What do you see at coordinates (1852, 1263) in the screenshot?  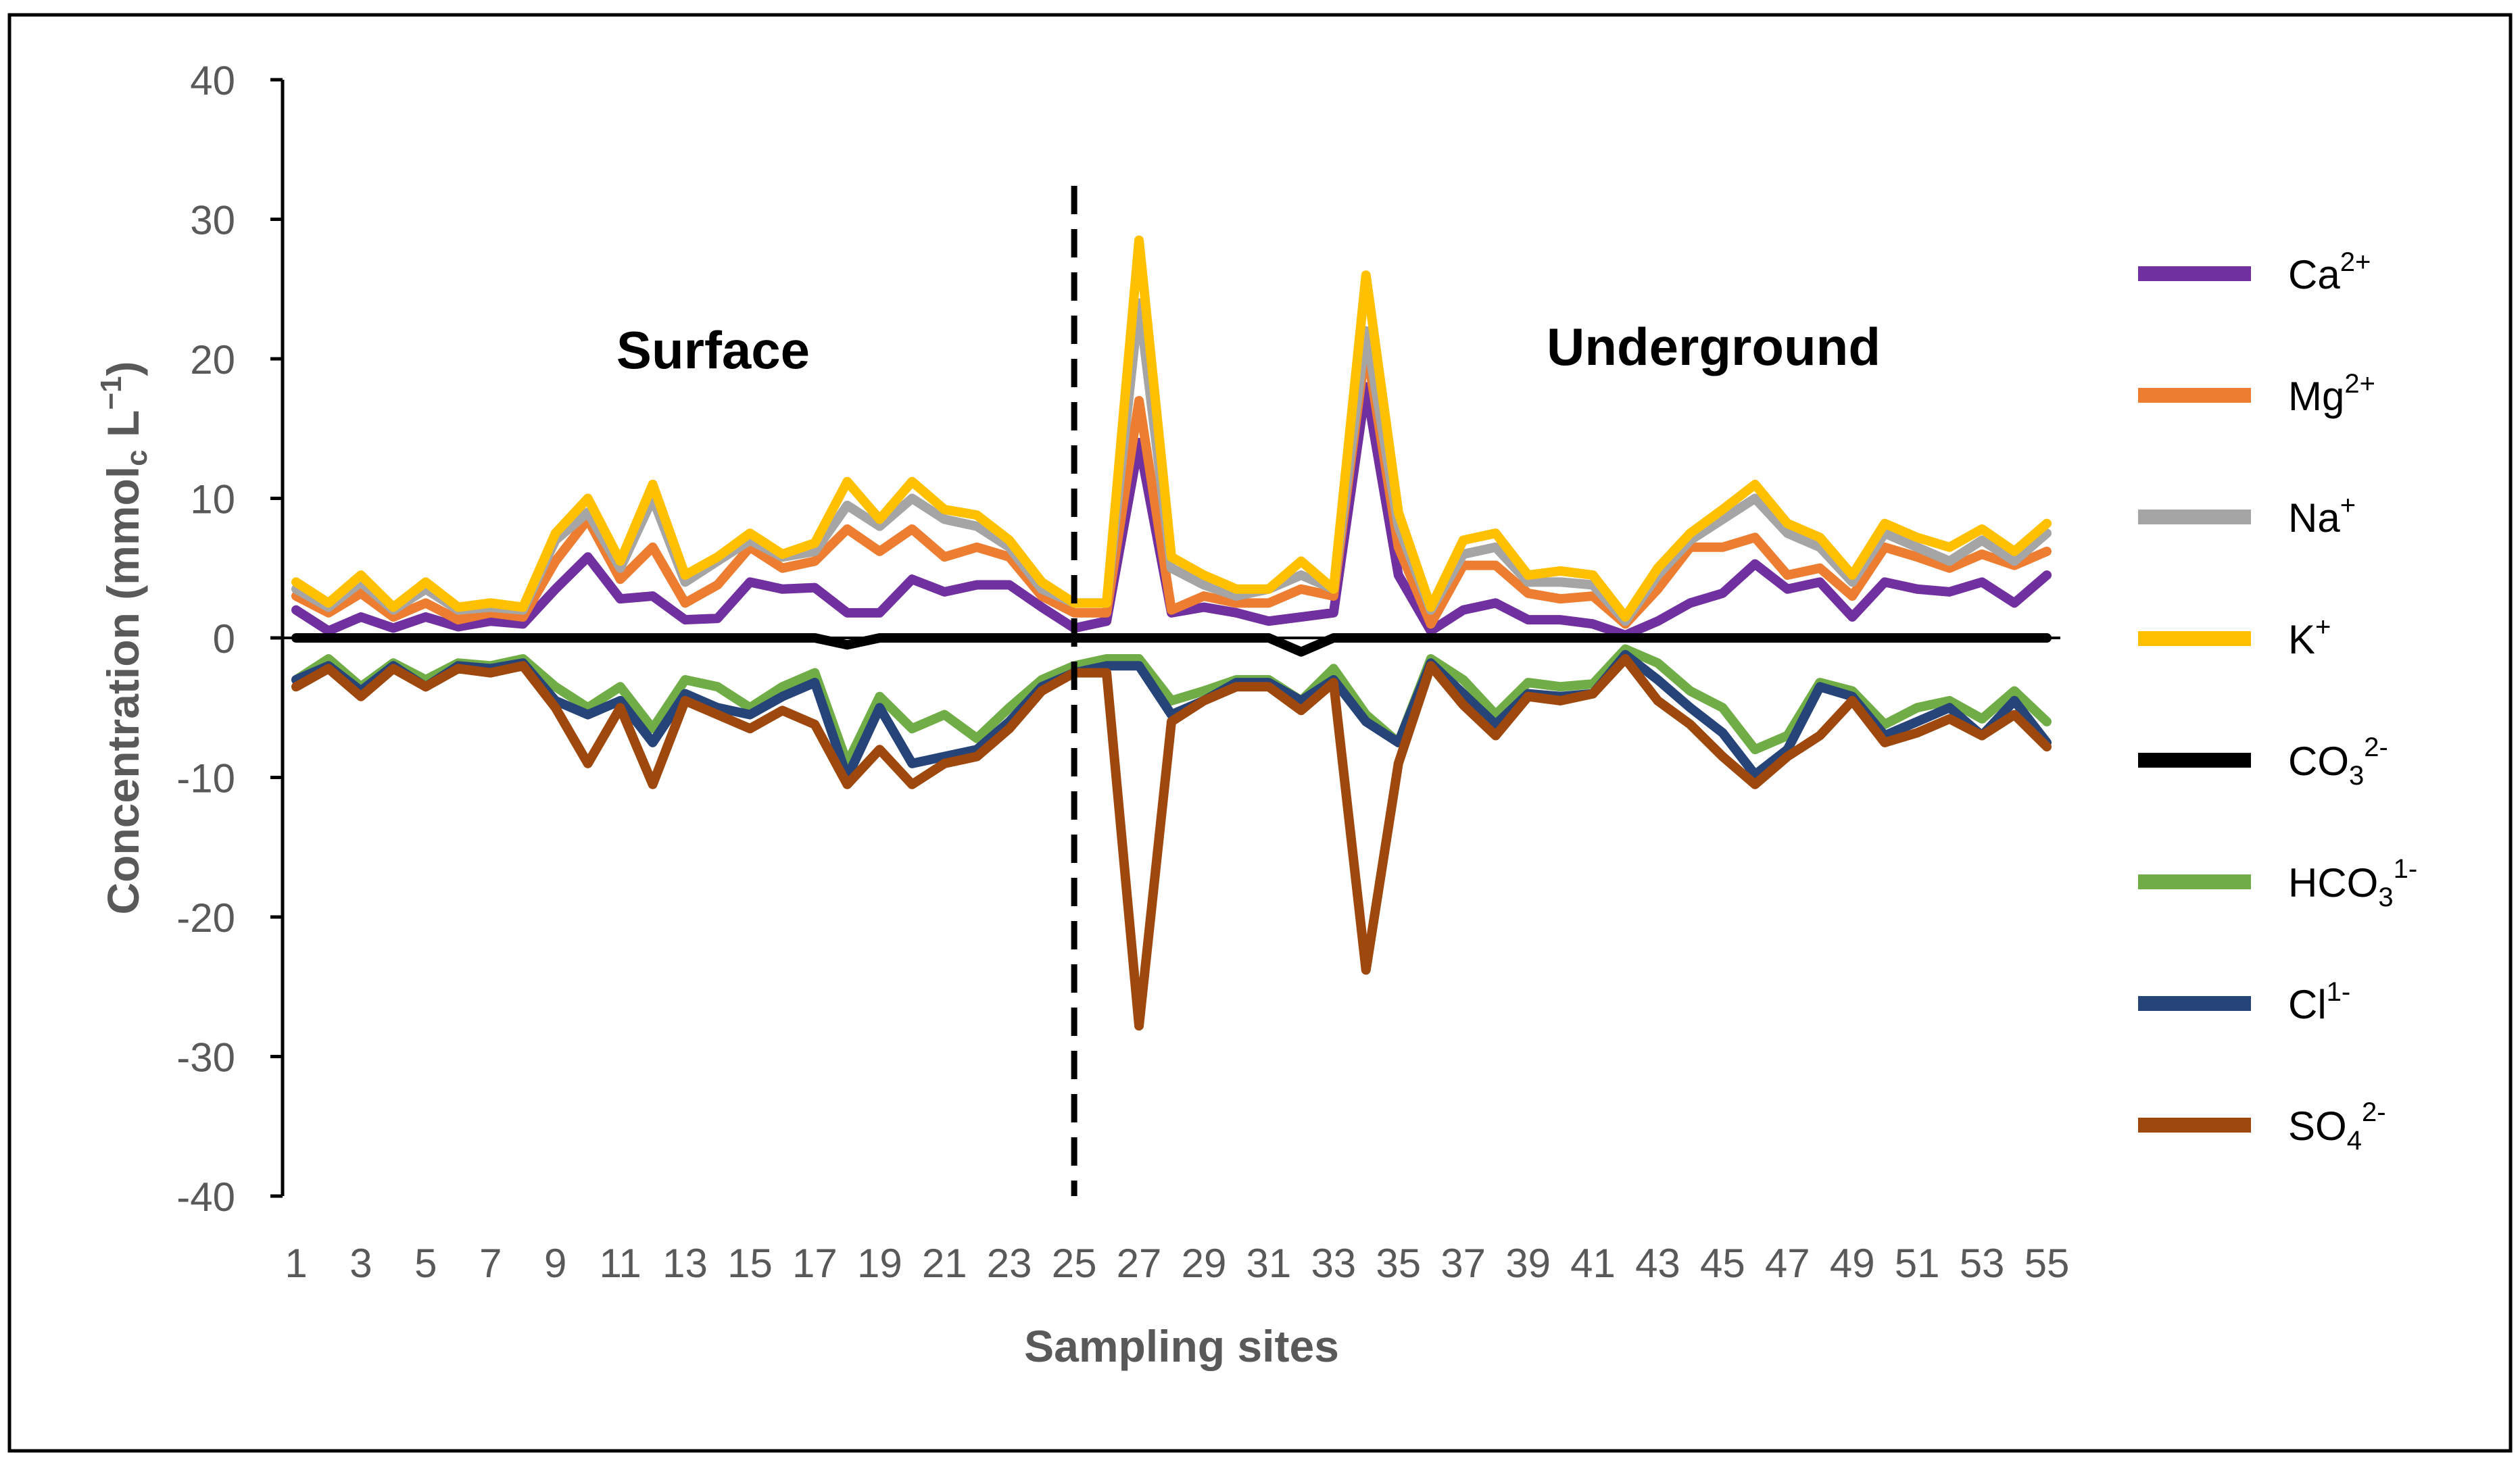 I see `x-tick-label: 49` at bounding box center [1852, 1263].